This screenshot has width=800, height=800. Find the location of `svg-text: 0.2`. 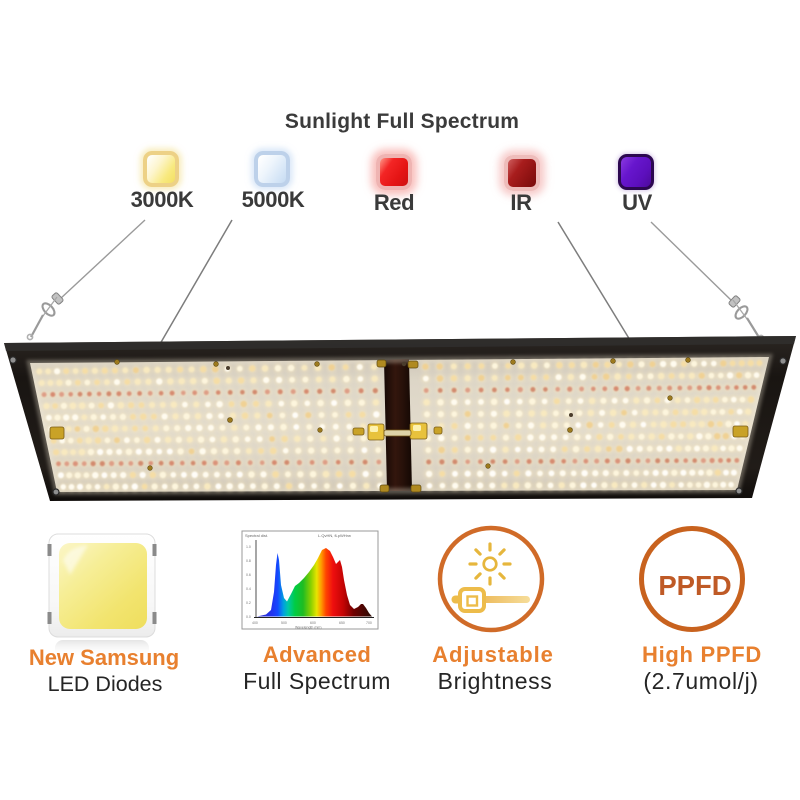

svg-text: 0.2 is located at coordinates (248, 603).